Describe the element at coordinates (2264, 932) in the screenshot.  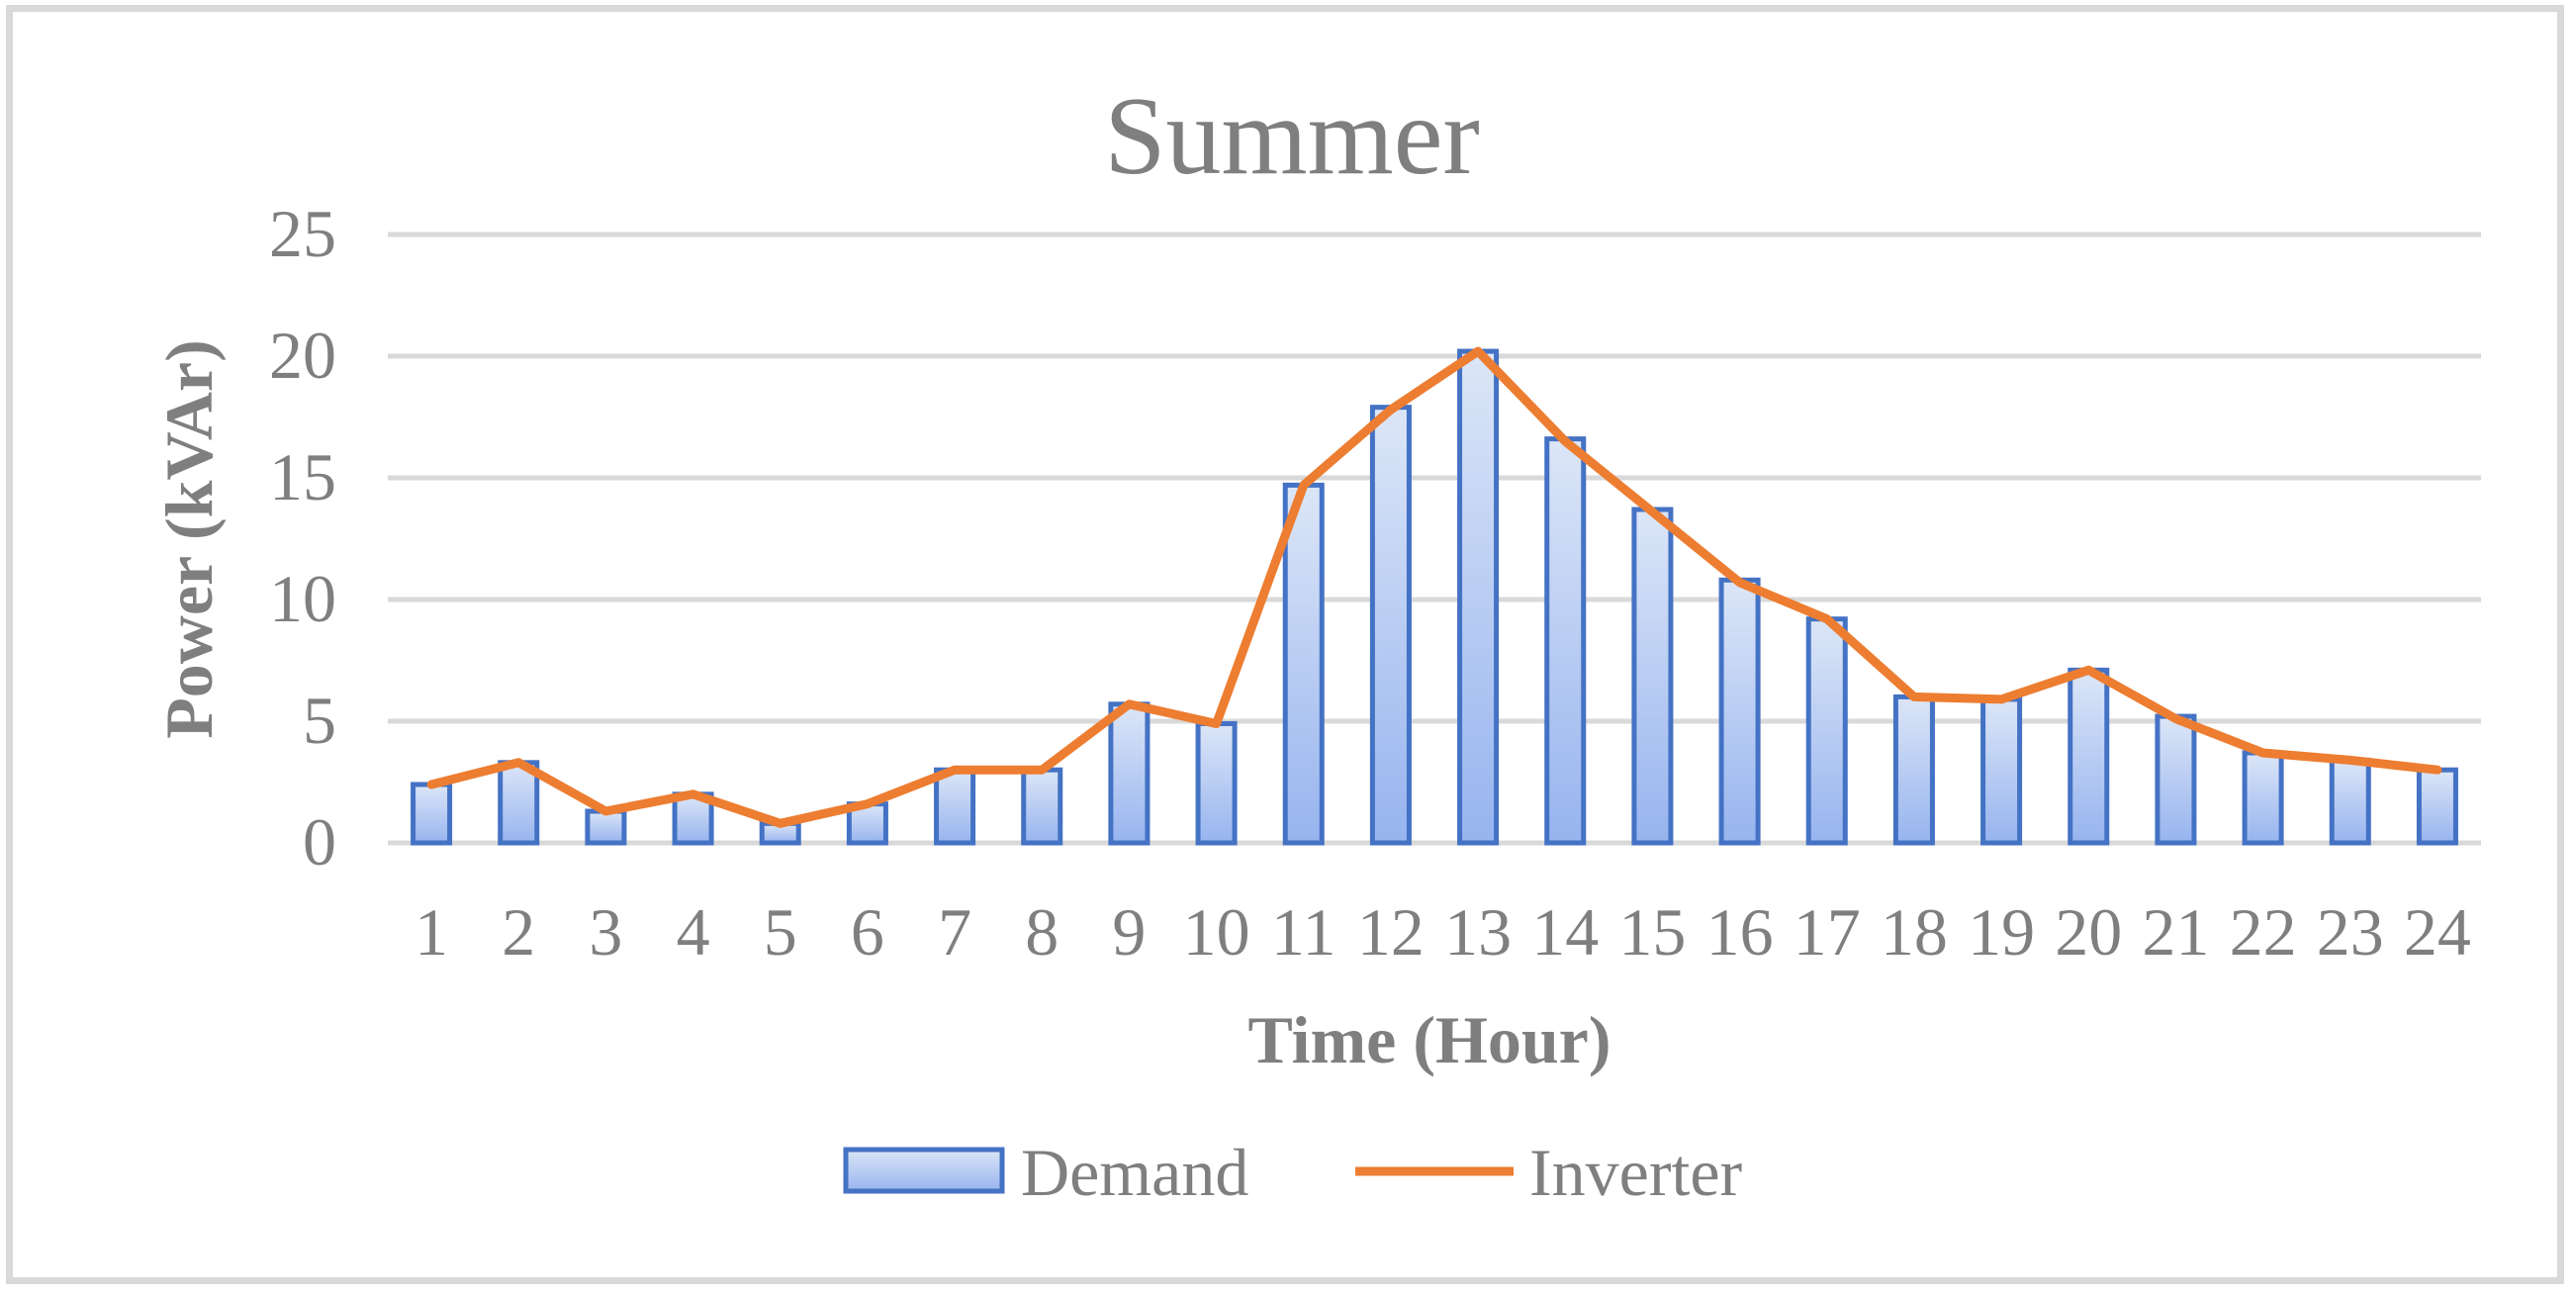
I see `x-tick-label: 22` at that location.